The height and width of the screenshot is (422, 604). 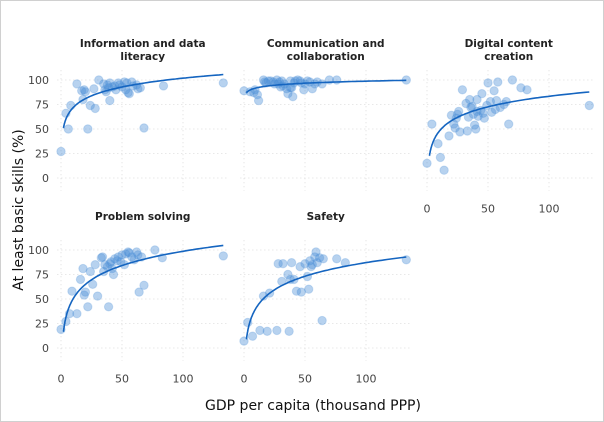 I want to click on panel-4: Problem solving 0 25 50 75 100 0 50 100, so click(x=128, y=298).